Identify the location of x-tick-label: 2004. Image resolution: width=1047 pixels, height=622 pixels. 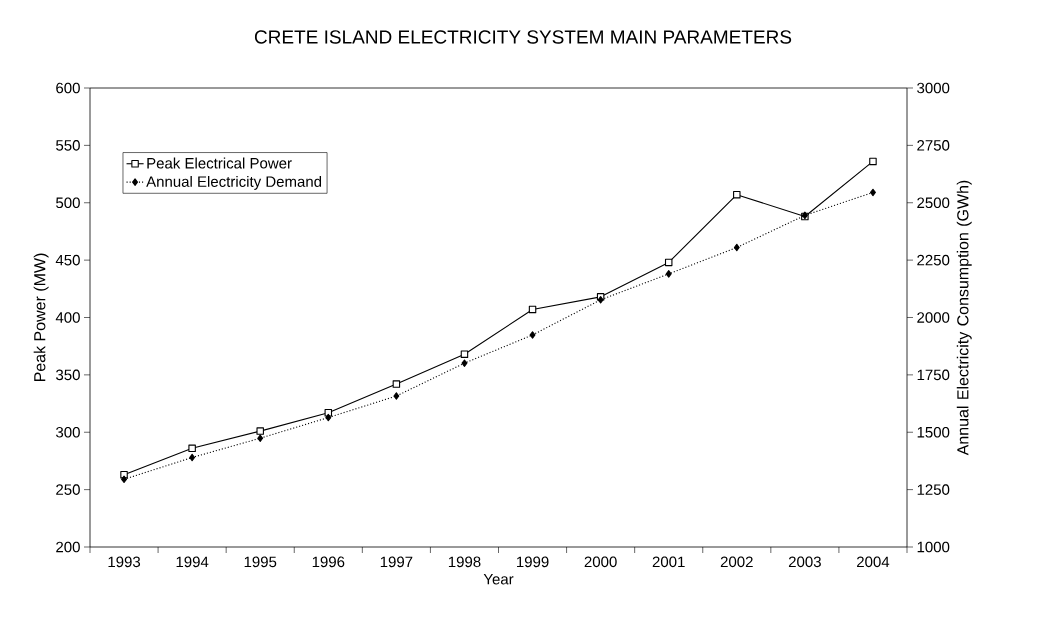
(873, 562).